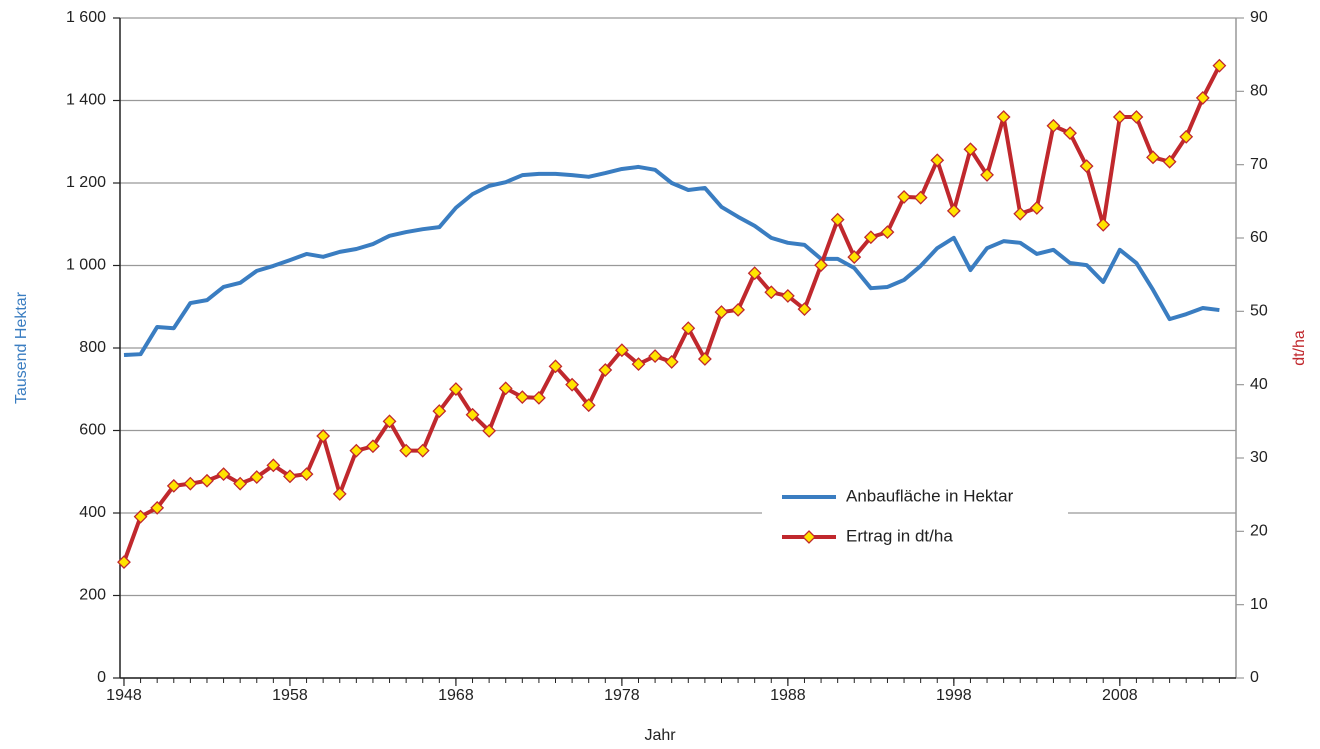 The height and width of the screenshot is (749, 1320). What do you see at coordinates (809, 537) in the screenshot?
I see `legend-marker` at bounding box center [809, 537].